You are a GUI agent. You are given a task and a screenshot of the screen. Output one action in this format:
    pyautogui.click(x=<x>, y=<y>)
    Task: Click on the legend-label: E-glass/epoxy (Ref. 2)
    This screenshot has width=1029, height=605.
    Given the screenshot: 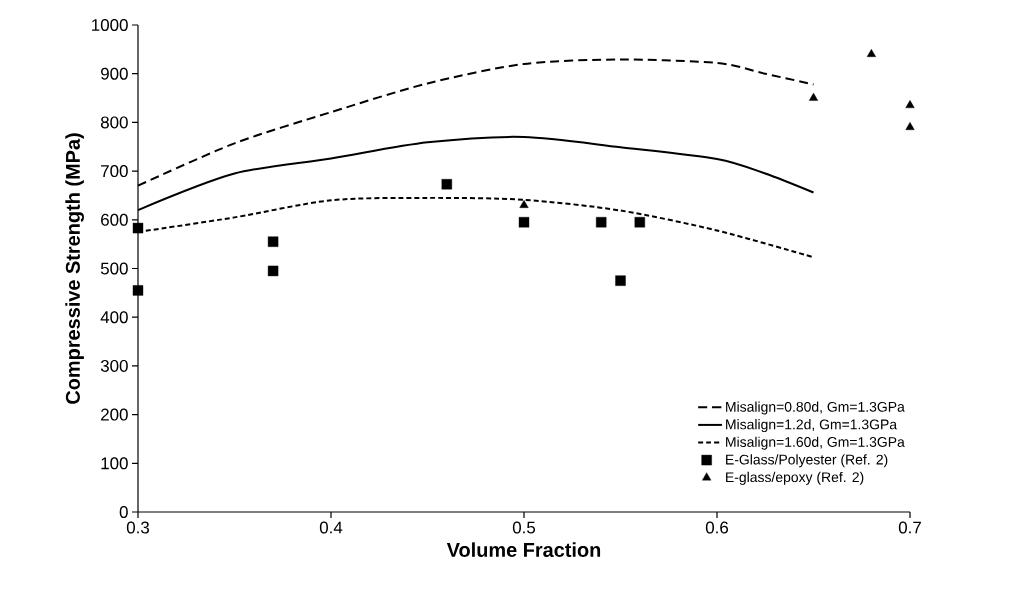 What is the action you would take?
    pyautogui.click(x=795, y=478)
    